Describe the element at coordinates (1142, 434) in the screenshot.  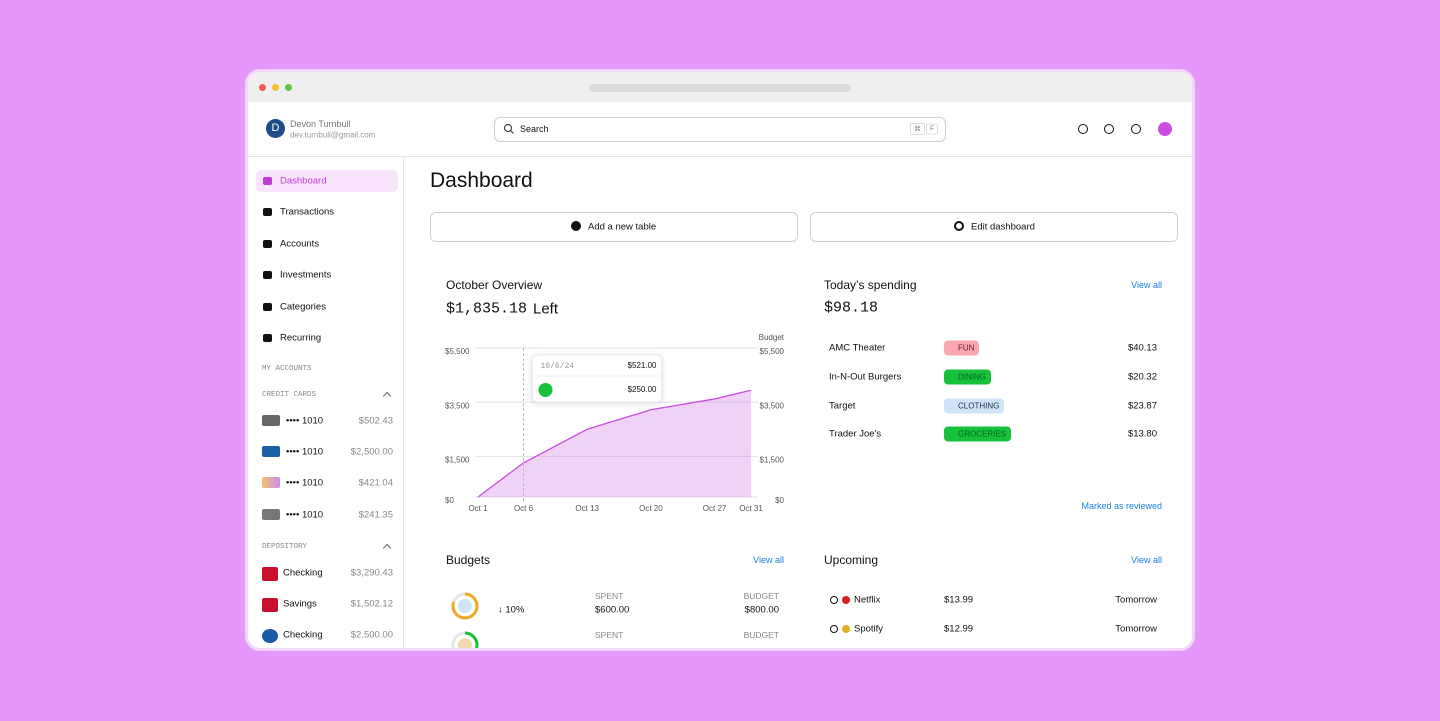
I see `amount: $13.80` at that location.